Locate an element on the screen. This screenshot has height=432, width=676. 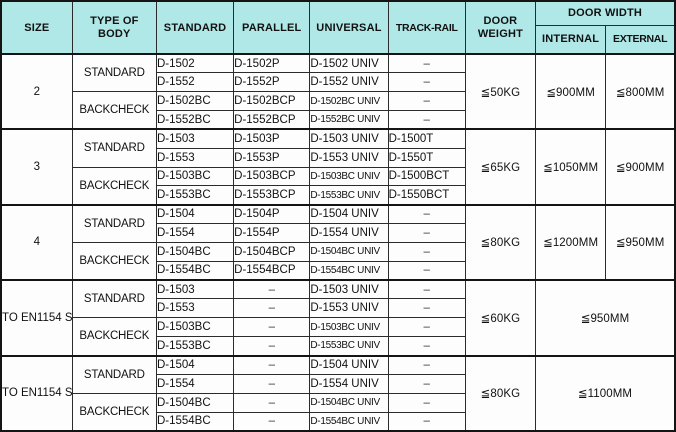
door-weight-cell: ≦65KG is located at coordinates (500, 167).